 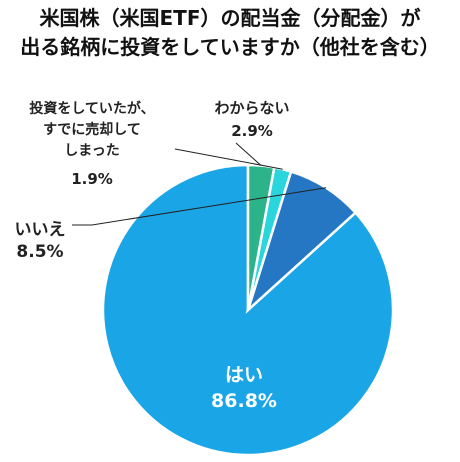 I want to click on slice-label-3-line-2: すでに売却して, so click(x=92, y=129).